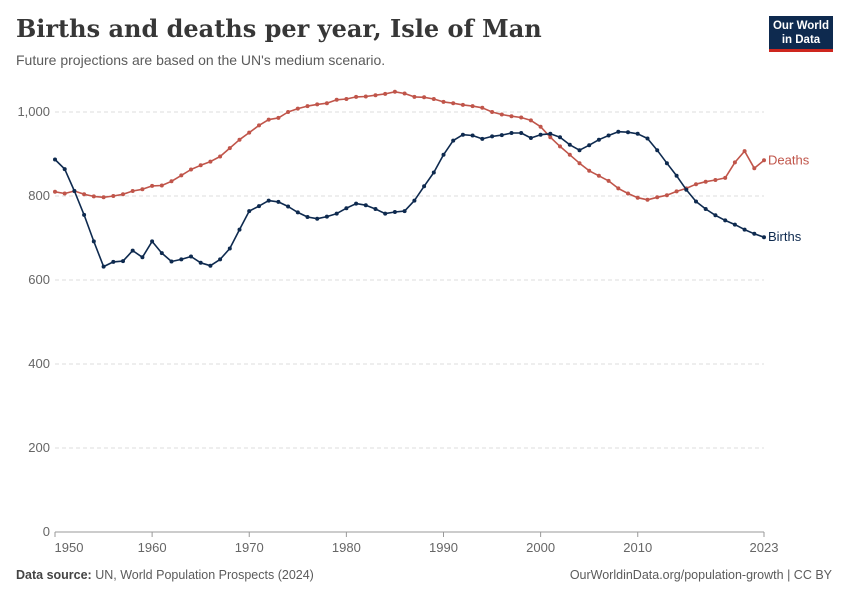 Image resolution: width=850 pixels, height=600 pixels. Describe the element at coordinates (676, 575) in the screenshot. I see `source-link: OurWorldinData.org/population-growth` at that location.